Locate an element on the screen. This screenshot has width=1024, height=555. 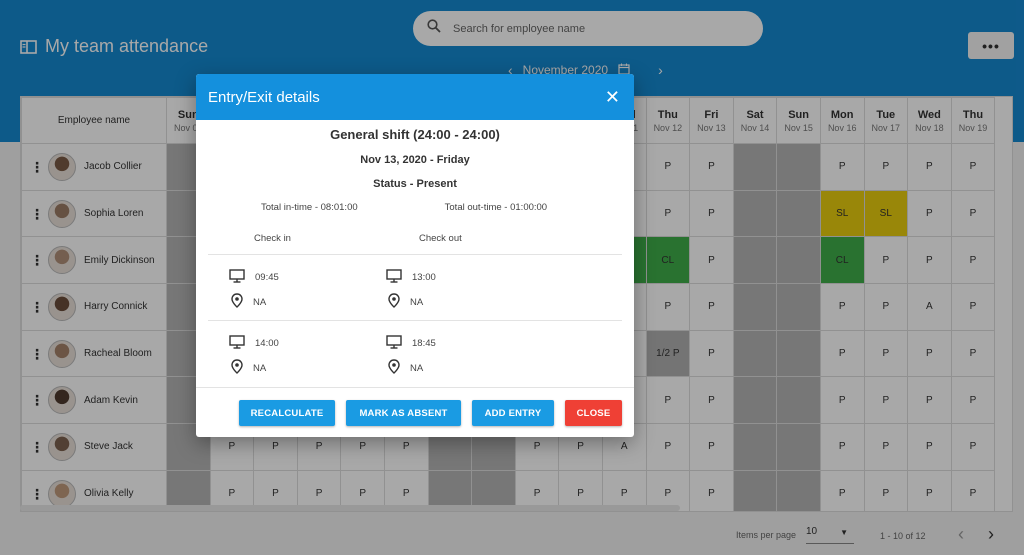
employee-name: Racheal Bloom is located at coordinates (118, 354).